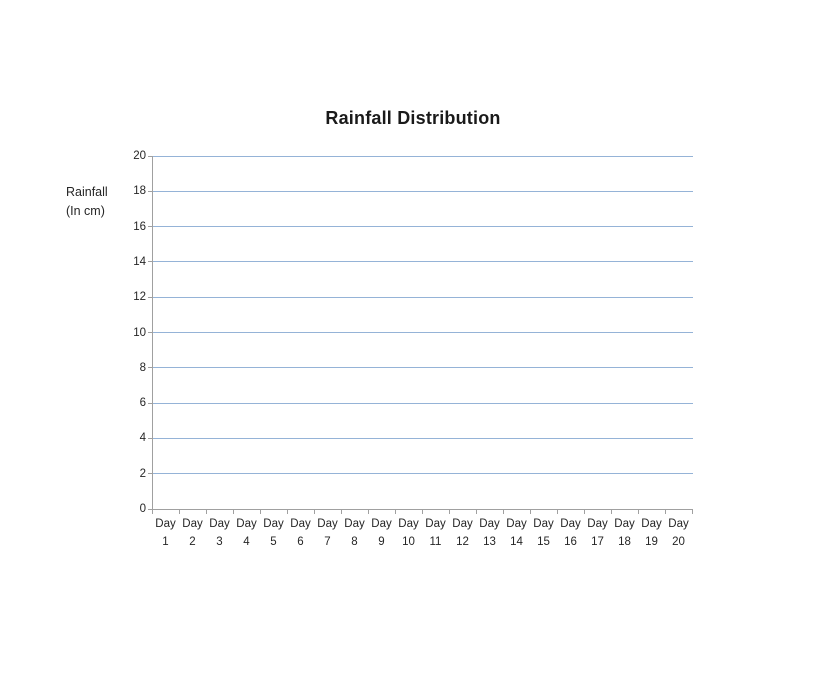  Describe the element at coordinates (139, 156) in the screenshot. I see `y-axis-tick-label: 20` at that location.